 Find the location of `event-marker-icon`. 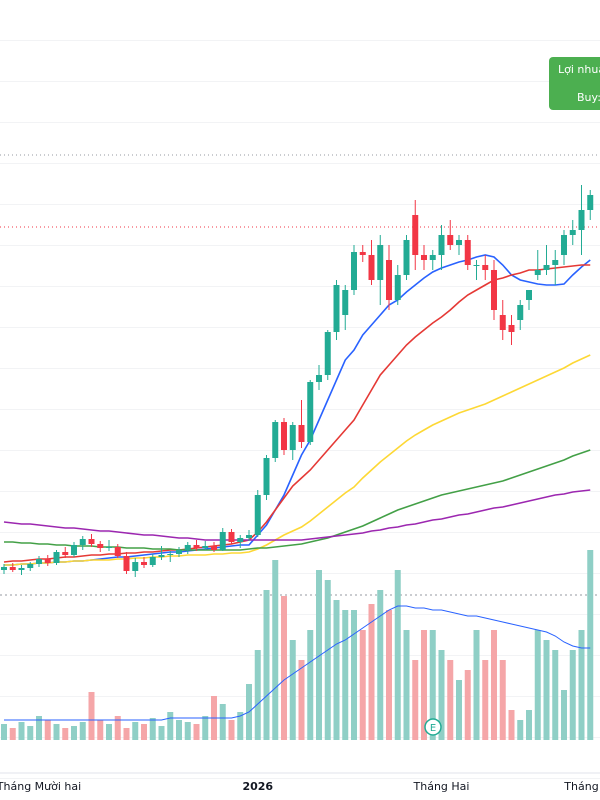

event-marker-icon is located at coordinates (433, 727).